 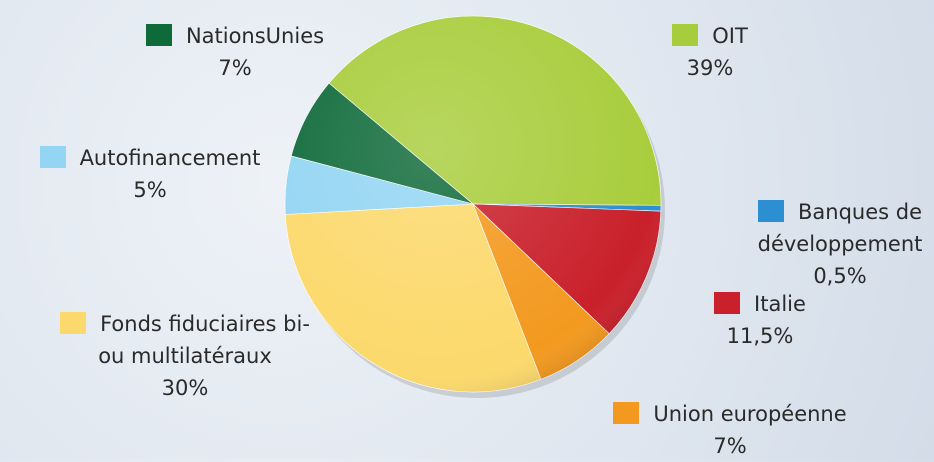 I want to click on value-label: 0,5%, so click(x=840, y=276).